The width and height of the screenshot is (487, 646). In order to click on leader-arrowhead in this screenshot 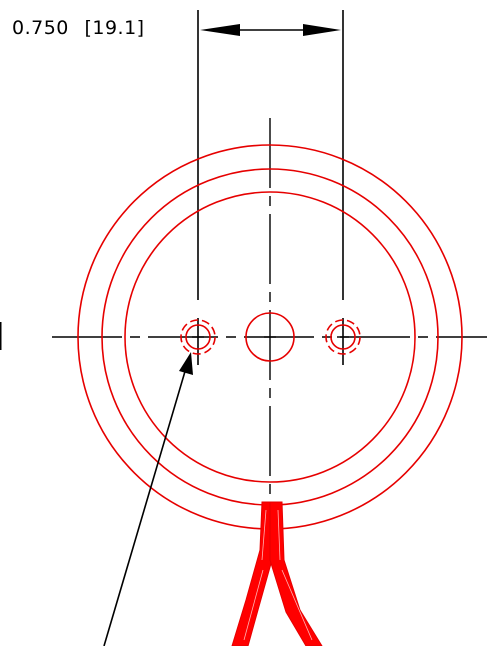, I will do `click(186, 363)`.